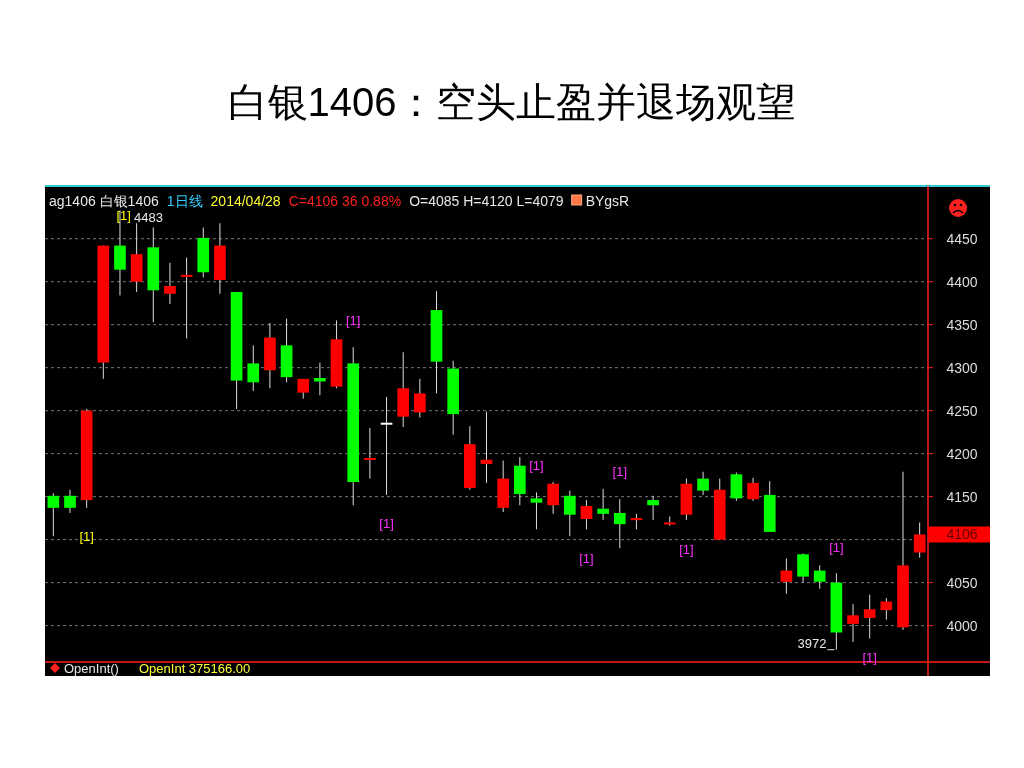 Image resolution: width=1024 pixels, height=768 pixels. Describe the element at coordinates (104, 201) in the screenshot. I see `annotation: ag1406 白银1406` at that location.